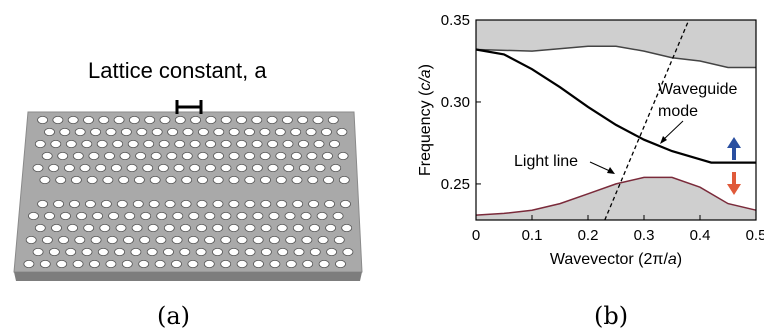 This screenshot has height=335, width=764. Describe the element at coordinates (546, 161) in the screenshot. I see `annotation-light-line: Light line` at that location.